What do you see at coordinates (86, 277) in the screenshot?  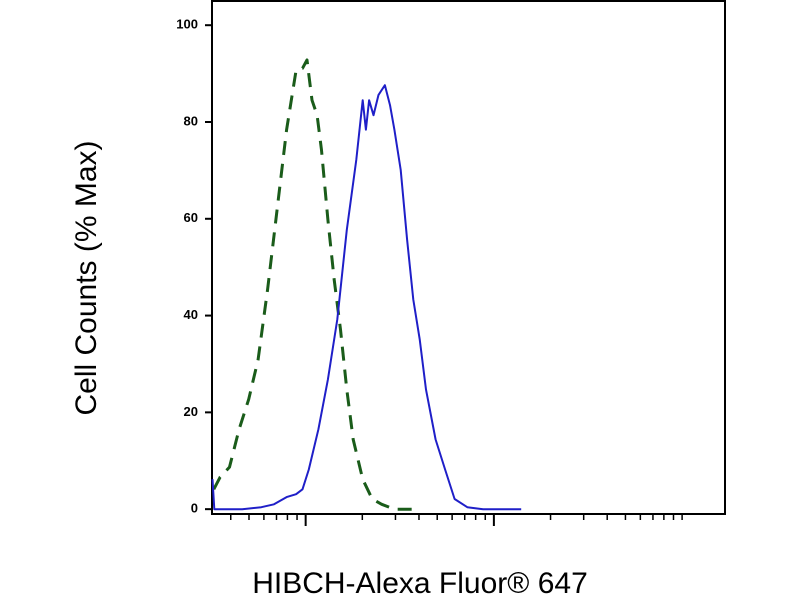 I see `y-axis-label: Cell Counts (% Max)` at bounding box center [86, 277].